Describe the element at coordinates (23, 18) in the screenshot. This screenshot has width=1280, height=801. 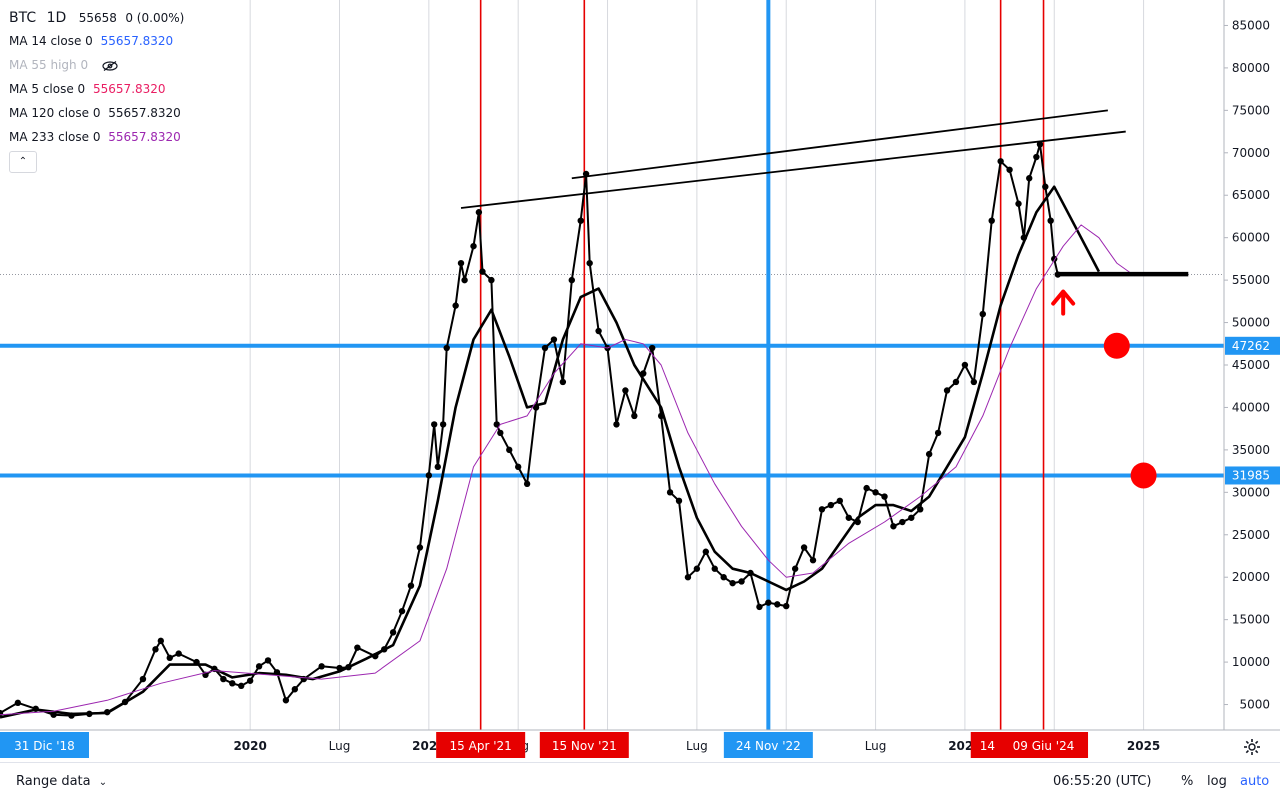
I see `symbol-label: BTC` at that location.